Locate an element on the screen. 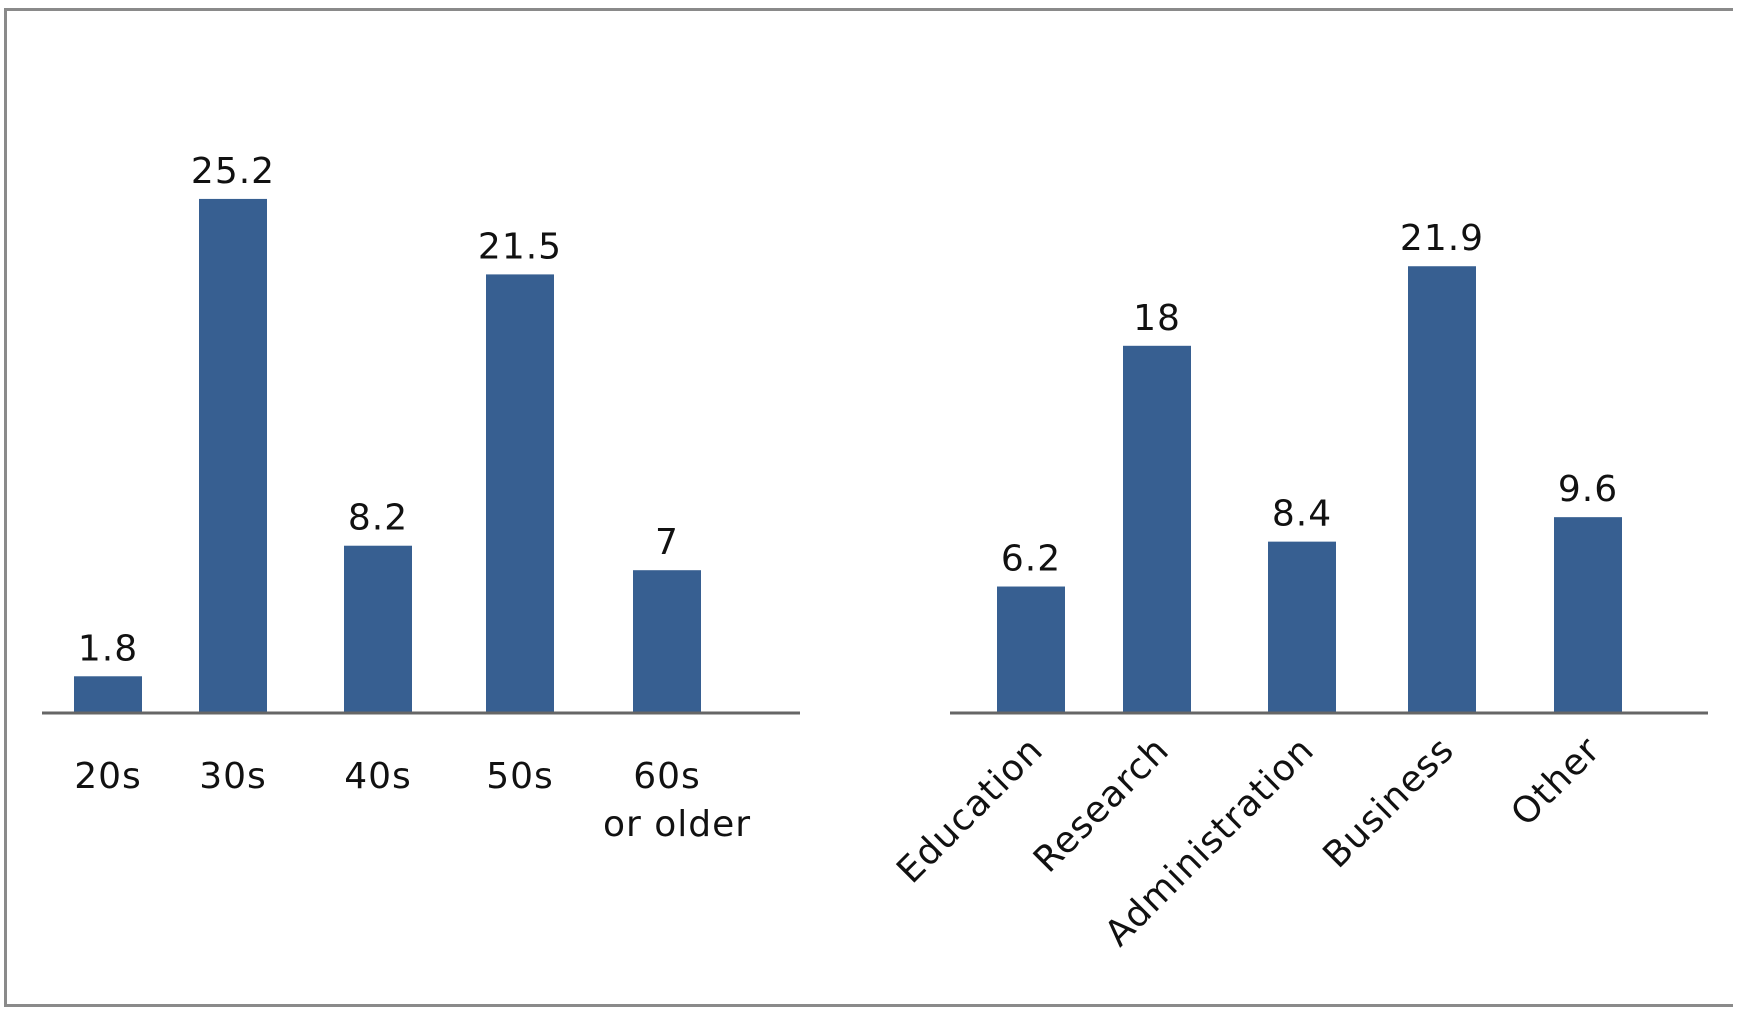 The image size is (1739, 1010). bar-business is located at coordinates (1442, 489).